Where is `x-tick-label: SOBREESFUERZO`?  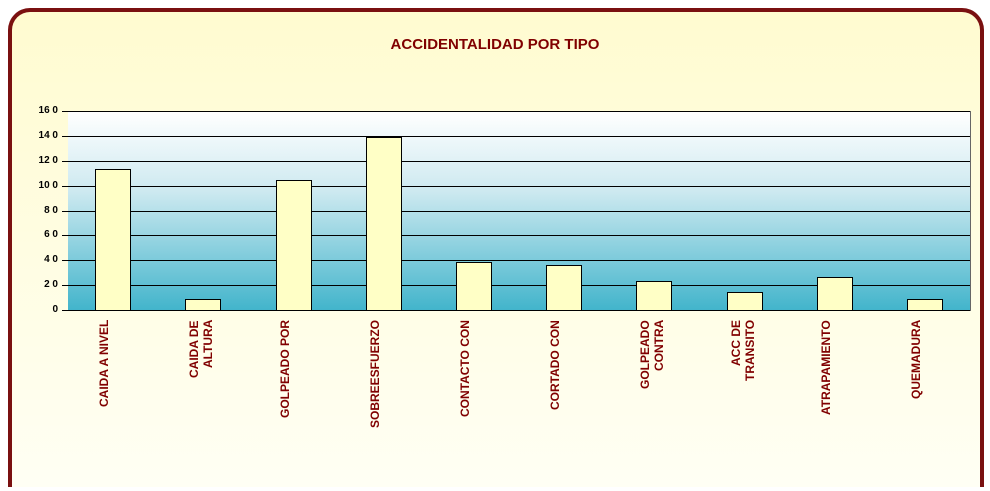
x-tick-label: SOBREESFUERZO is located at coordinates (374, 374).